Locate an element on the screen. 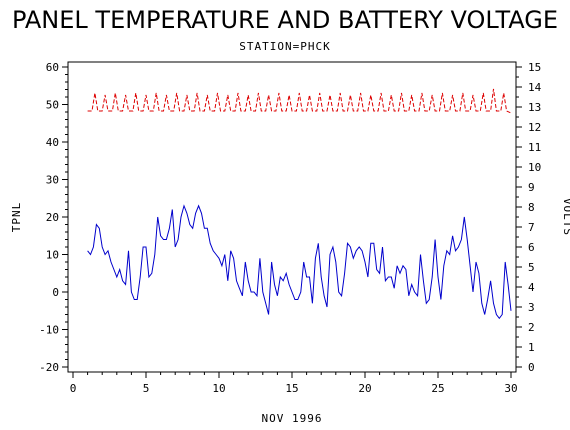 The height and width of the screenshot is (430, 570). y-right-tick-label: 11 is located at coordinates (534, 147).